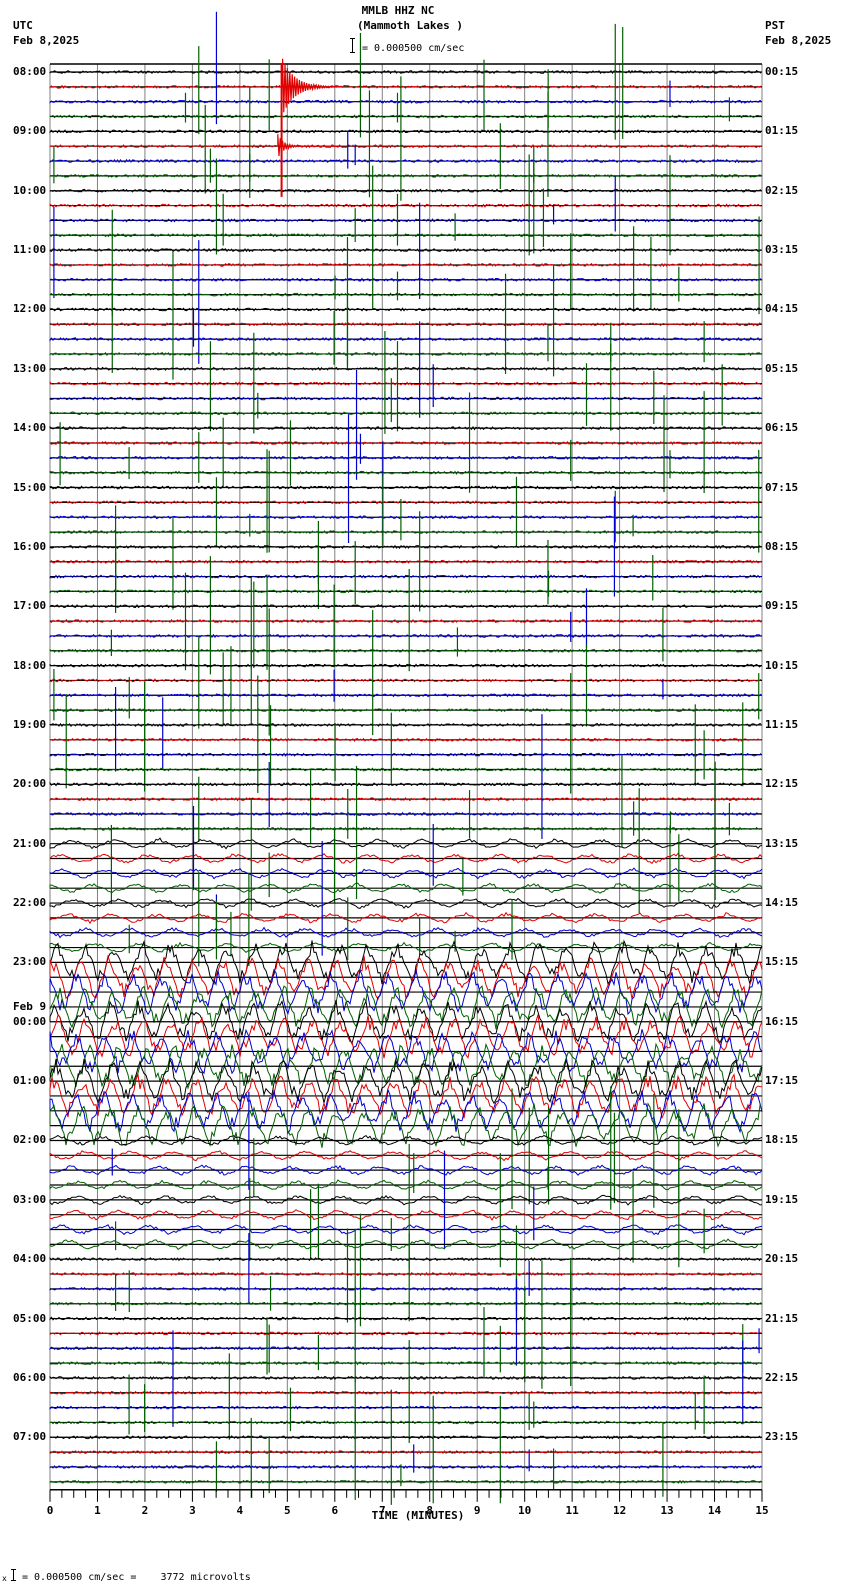 This screenshot has height=1585, width=850. I want to click on pst-hour-label: 09:15, so click(782, 606).